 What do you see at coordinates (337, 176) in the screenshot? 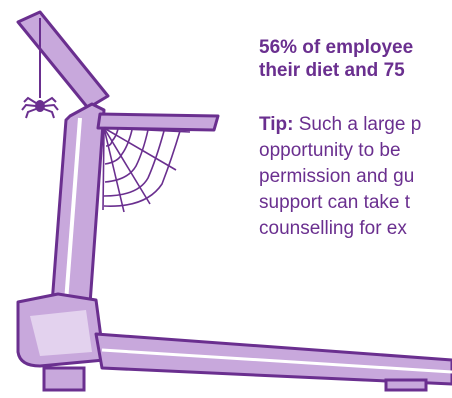
I see `tip-line-3: permission and gu` at bounding box center [337, 176].